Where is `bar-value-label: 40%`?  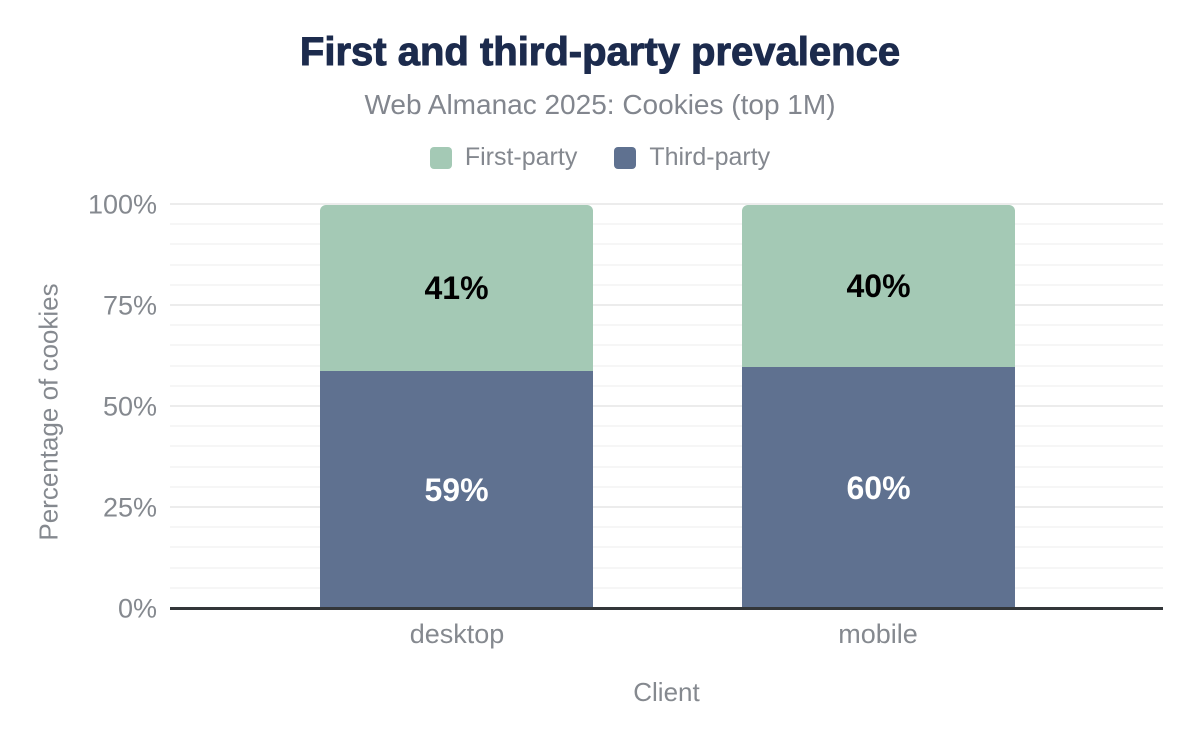
bar-value-label: 40% is located at coordinates (878, 285).